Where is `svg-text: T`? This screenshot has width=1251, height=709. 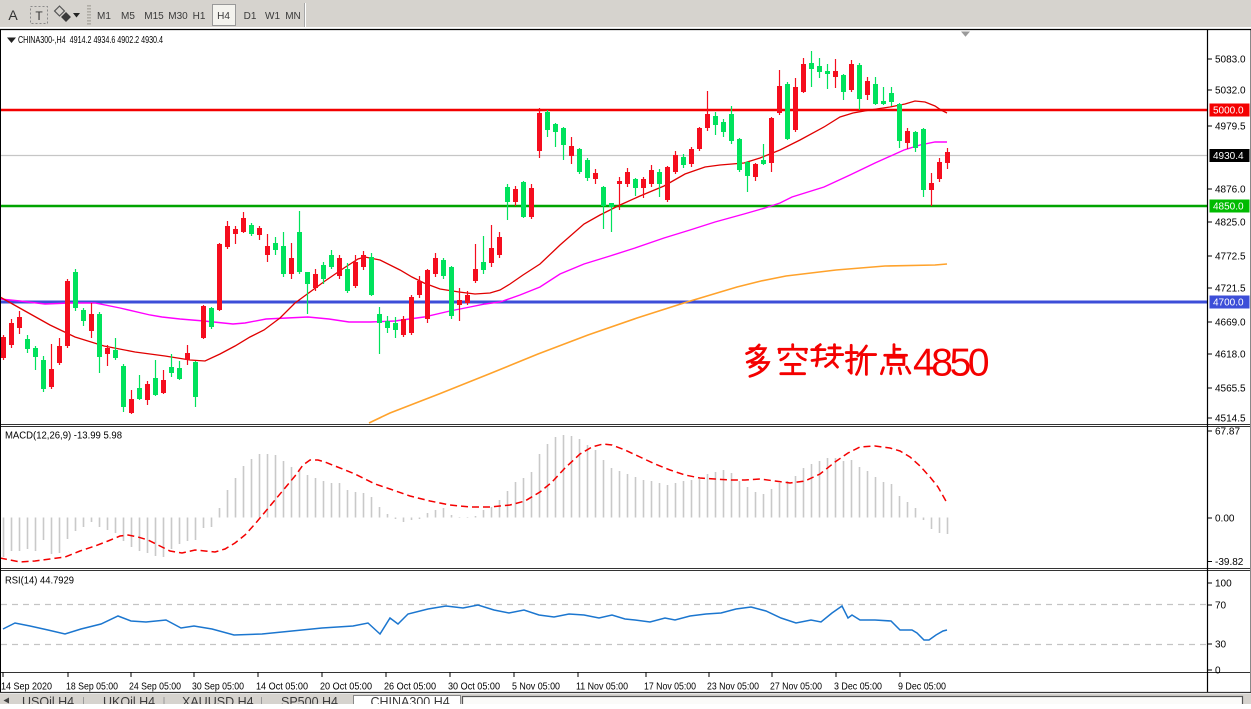
svg-text: T is located at coordinates (39, 16).